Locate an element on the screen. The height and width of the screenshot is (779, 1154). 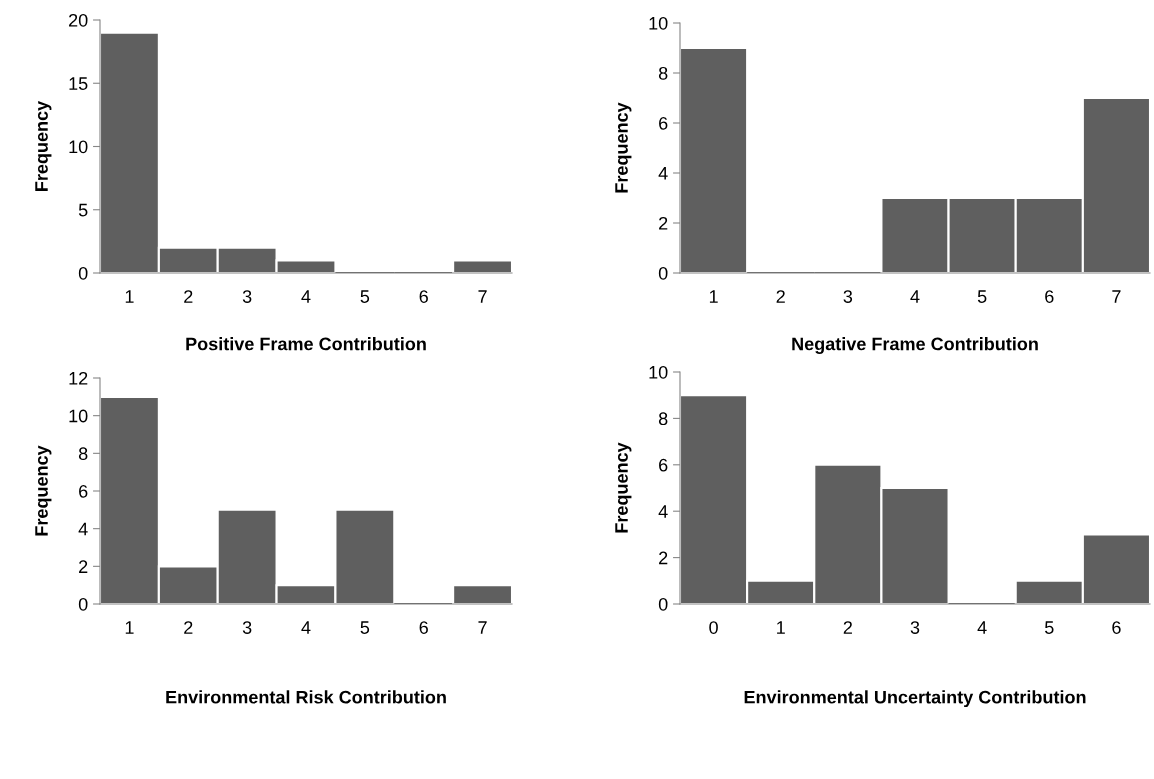
y-tick-label: 15 is located at coordinates (78, 83).